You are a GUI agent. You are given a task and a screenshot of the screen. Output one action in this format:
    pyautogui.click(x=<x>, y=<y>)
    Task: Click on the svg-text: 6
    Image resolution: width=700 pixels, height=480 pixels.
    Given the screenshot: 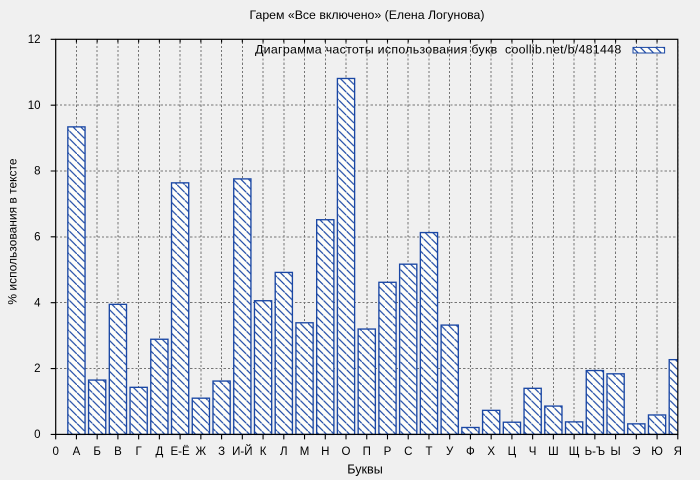 What is the action you would take?
    pyautogui.click(x=37, y=237)
    